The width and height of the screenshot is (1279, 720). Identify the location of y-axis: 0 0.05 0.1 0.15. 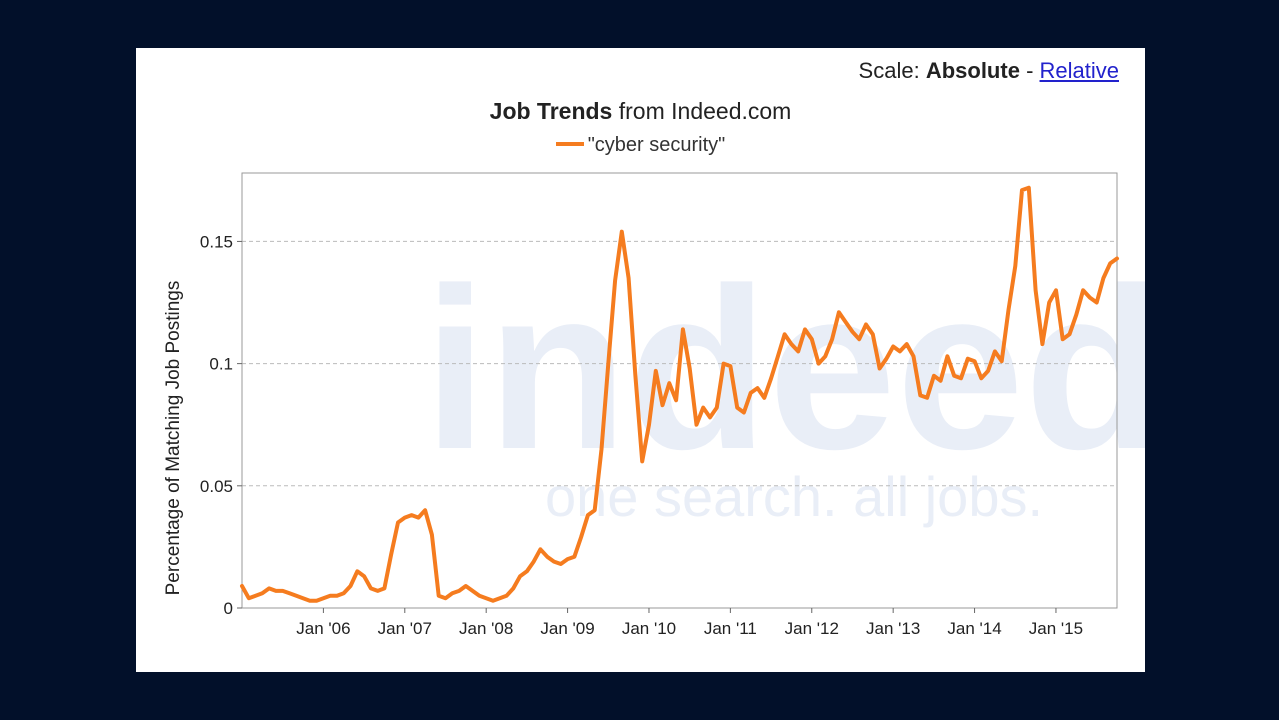
(221, 425).